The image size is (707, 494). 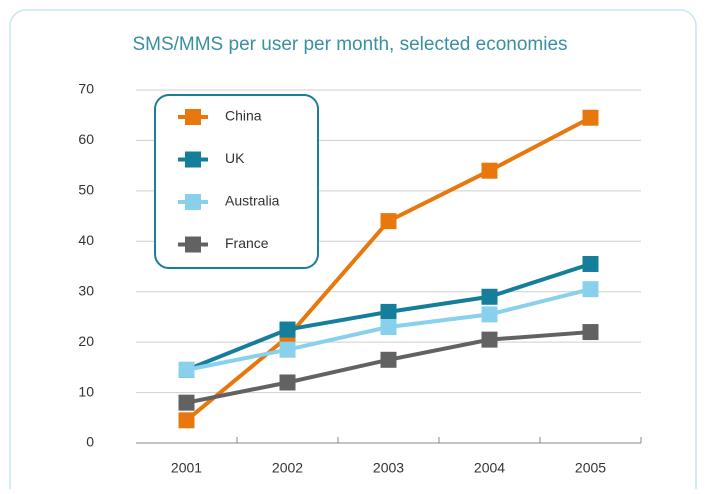 I want to click on y-tick-label: 30, so click(x=86, y=290).